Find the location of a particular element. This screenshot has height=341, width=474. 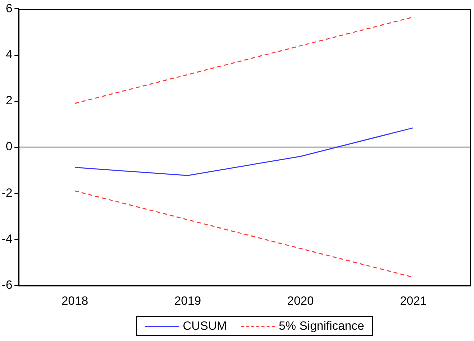

x-tick-label: 2018 is located at coordinates (75, 301).